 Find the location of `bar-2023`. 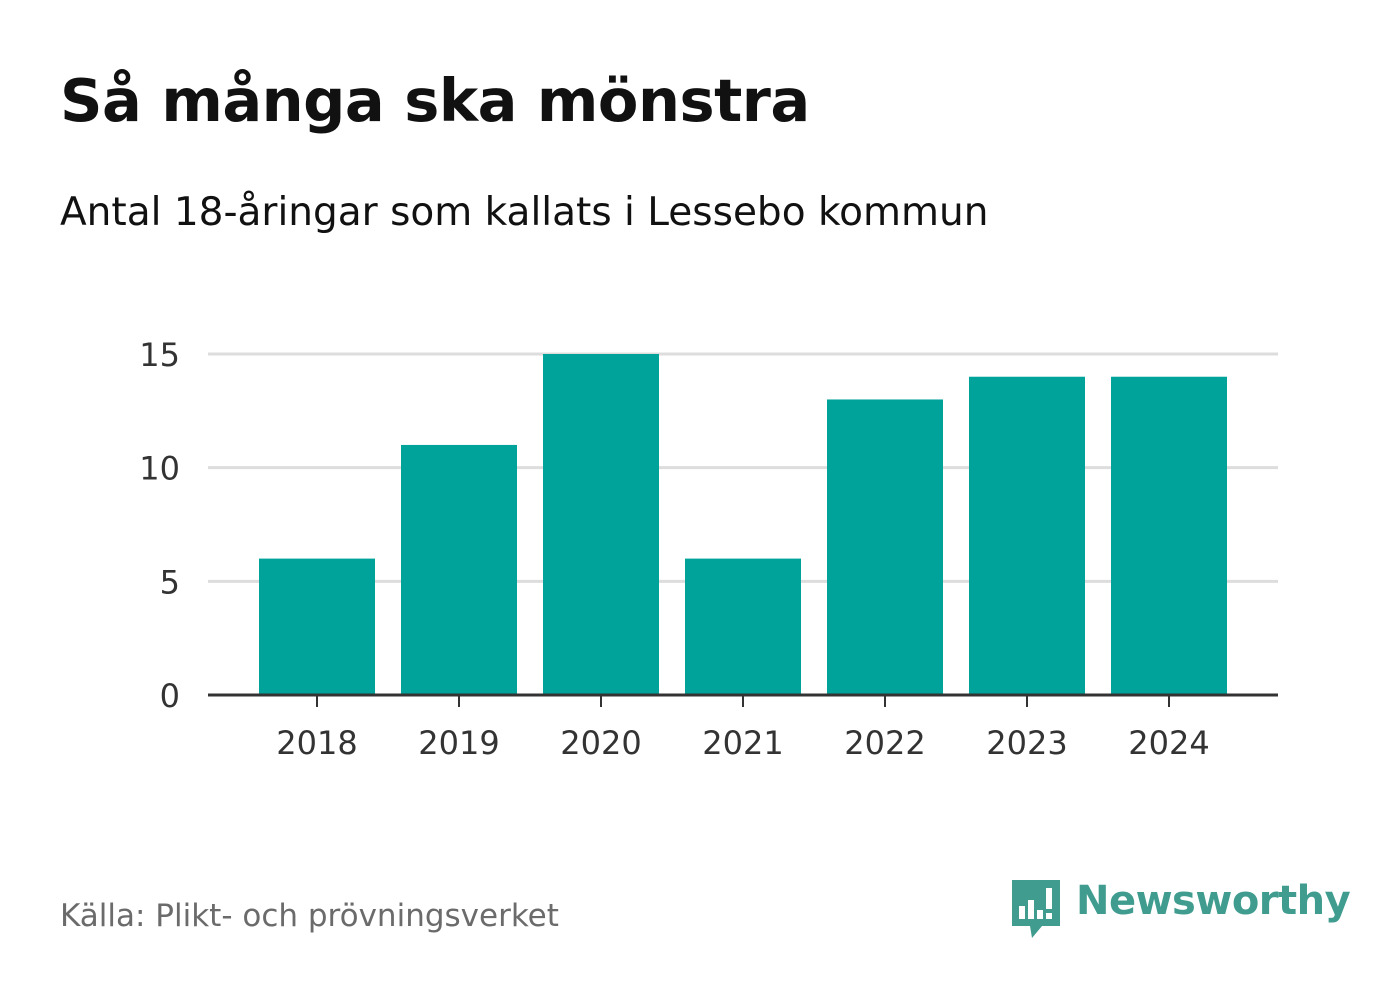

bar-2023 is located at coordinates (1027, 535).